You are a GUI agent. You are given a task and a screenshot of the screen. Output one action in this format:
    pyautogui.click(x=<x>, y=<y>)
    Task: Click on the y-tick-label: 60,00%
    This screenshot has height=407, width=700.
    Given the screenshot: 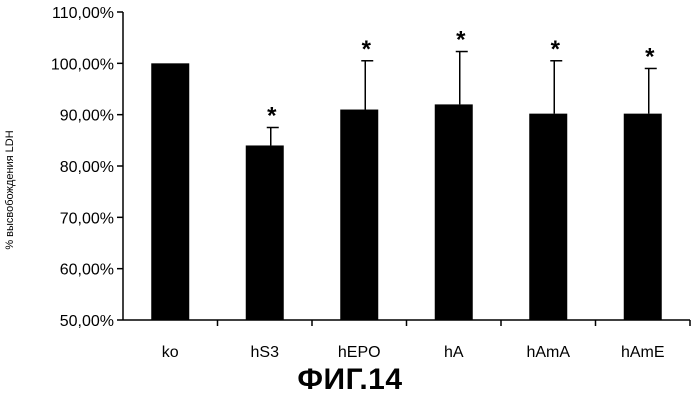 What is the action you would take?
    pyautogui.click(x=87, y=270)
    